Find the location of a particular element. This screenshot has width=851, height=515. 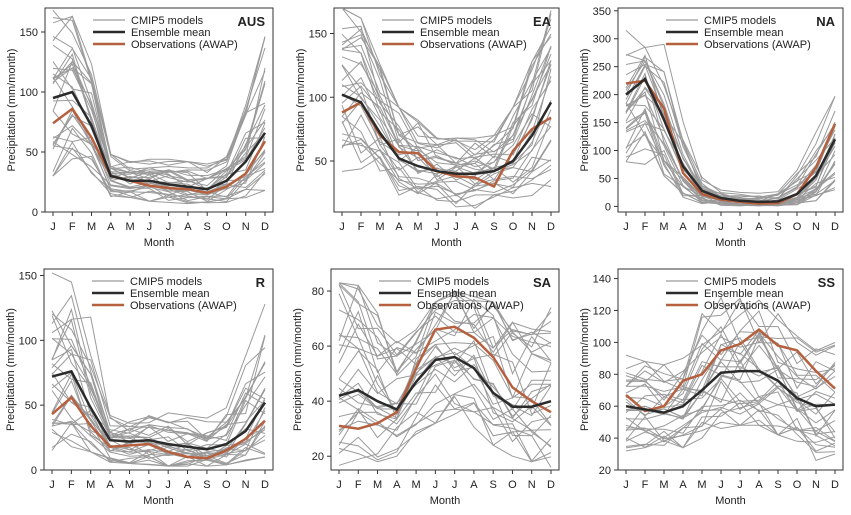

y-tick-label: 150 is located at coordinates (29, 33).